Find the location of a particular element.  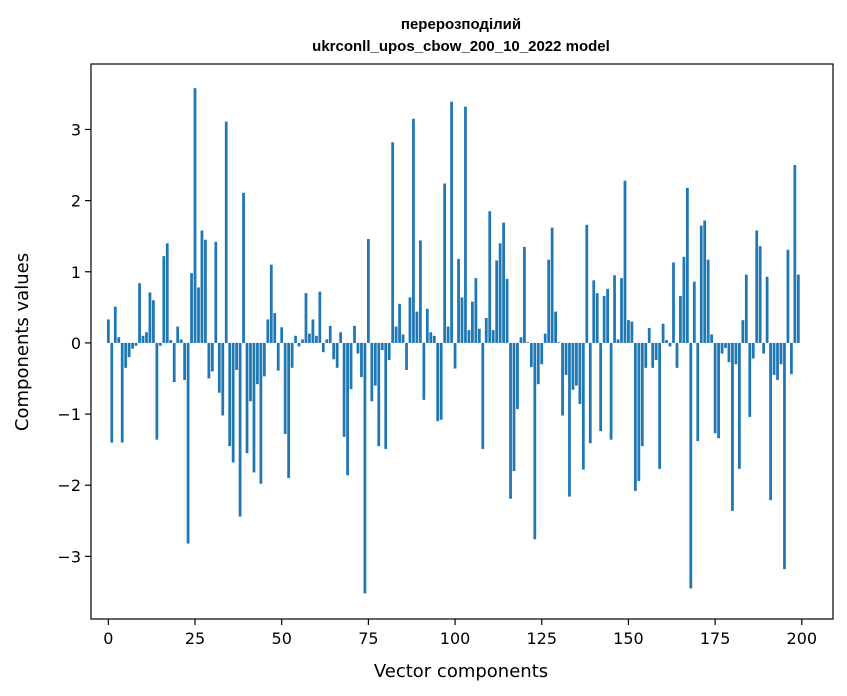

y-tick-label: 0 is located at coordinates (76, 343).